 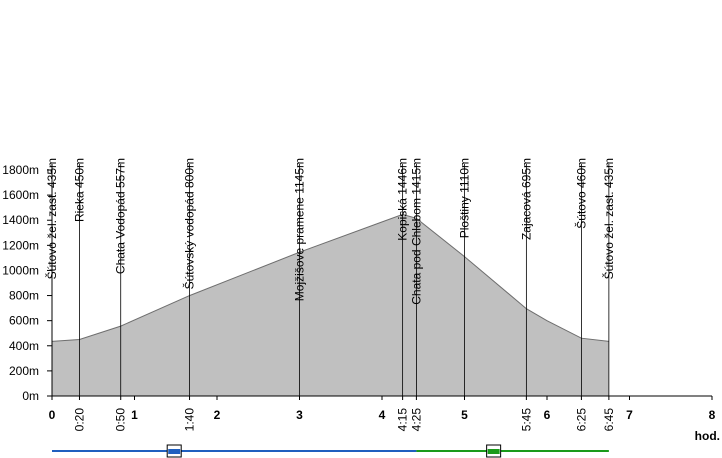 I want to click on waypoint-label: Rieka 450m, so click(x=79, y=190).